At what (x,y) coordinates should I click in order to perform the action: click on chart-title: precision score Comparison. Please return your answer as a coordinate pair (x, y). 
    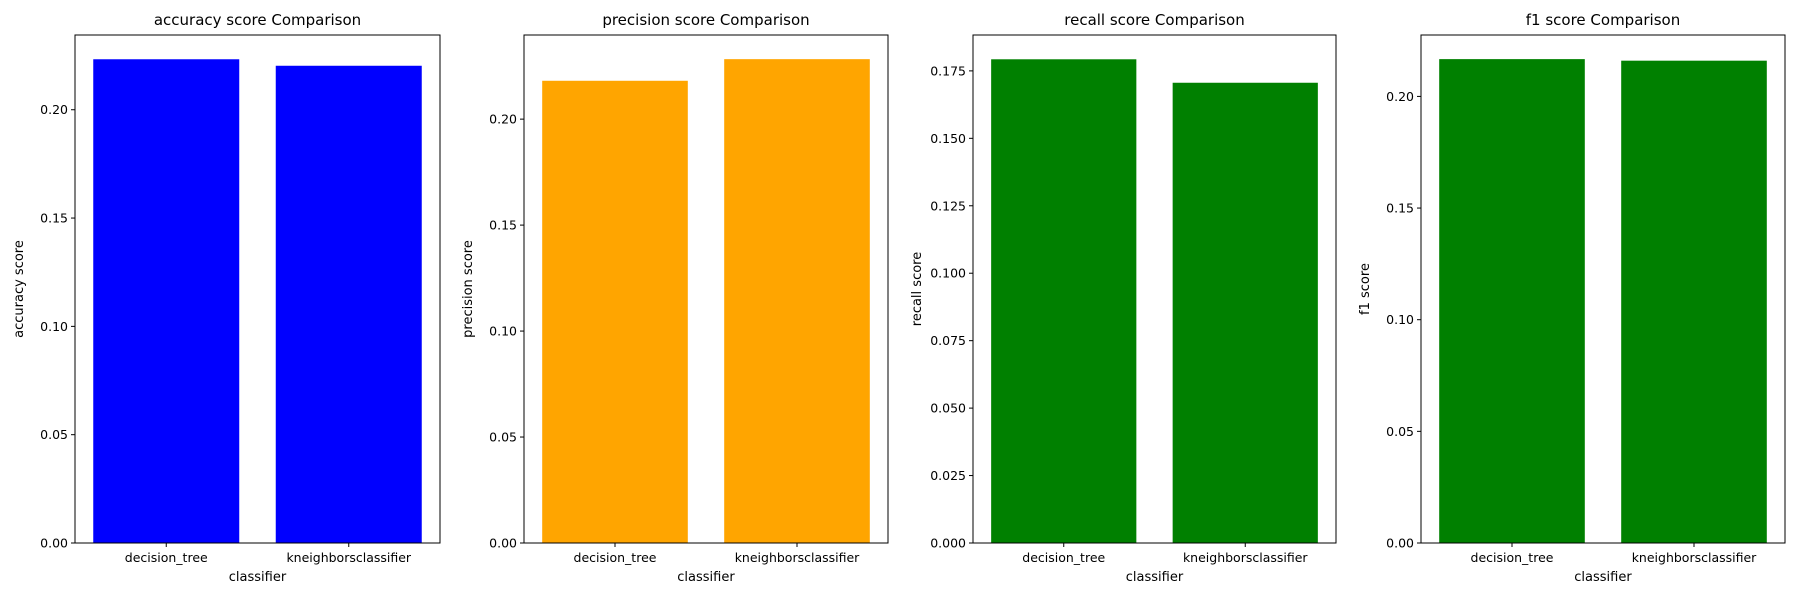
    Looking at the image, I should click on (705, 20).